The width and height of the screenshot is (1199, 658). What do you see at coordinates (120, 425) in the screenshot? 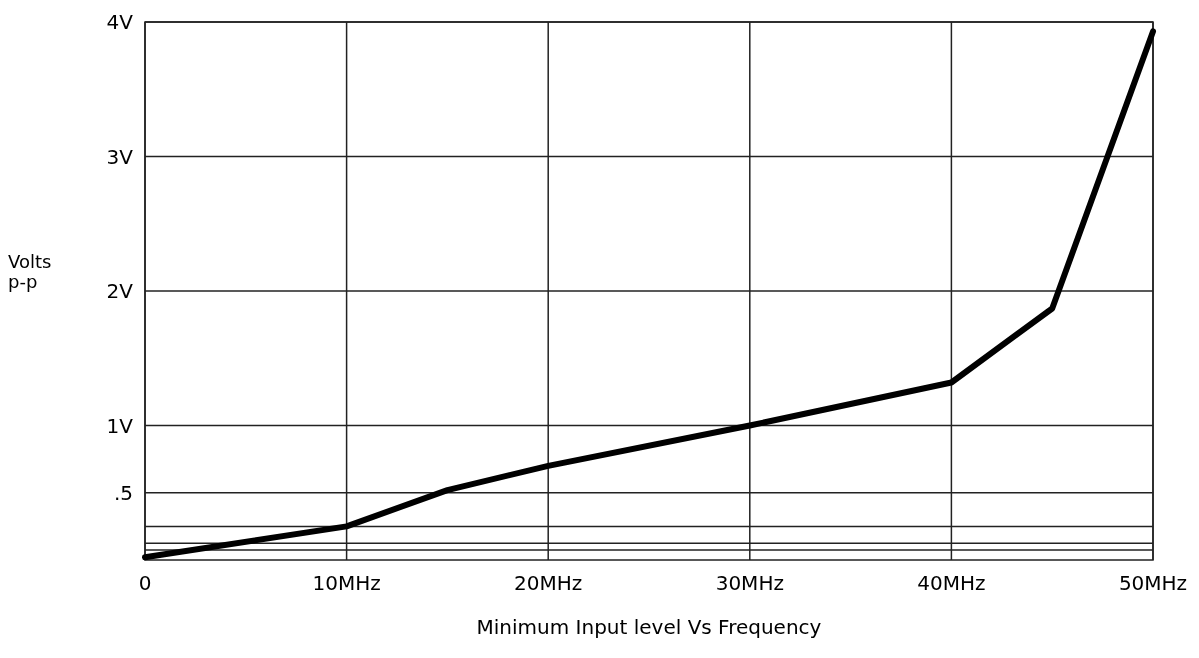
I see `y-tick-label: 1V` at bounding box center [120, 425].